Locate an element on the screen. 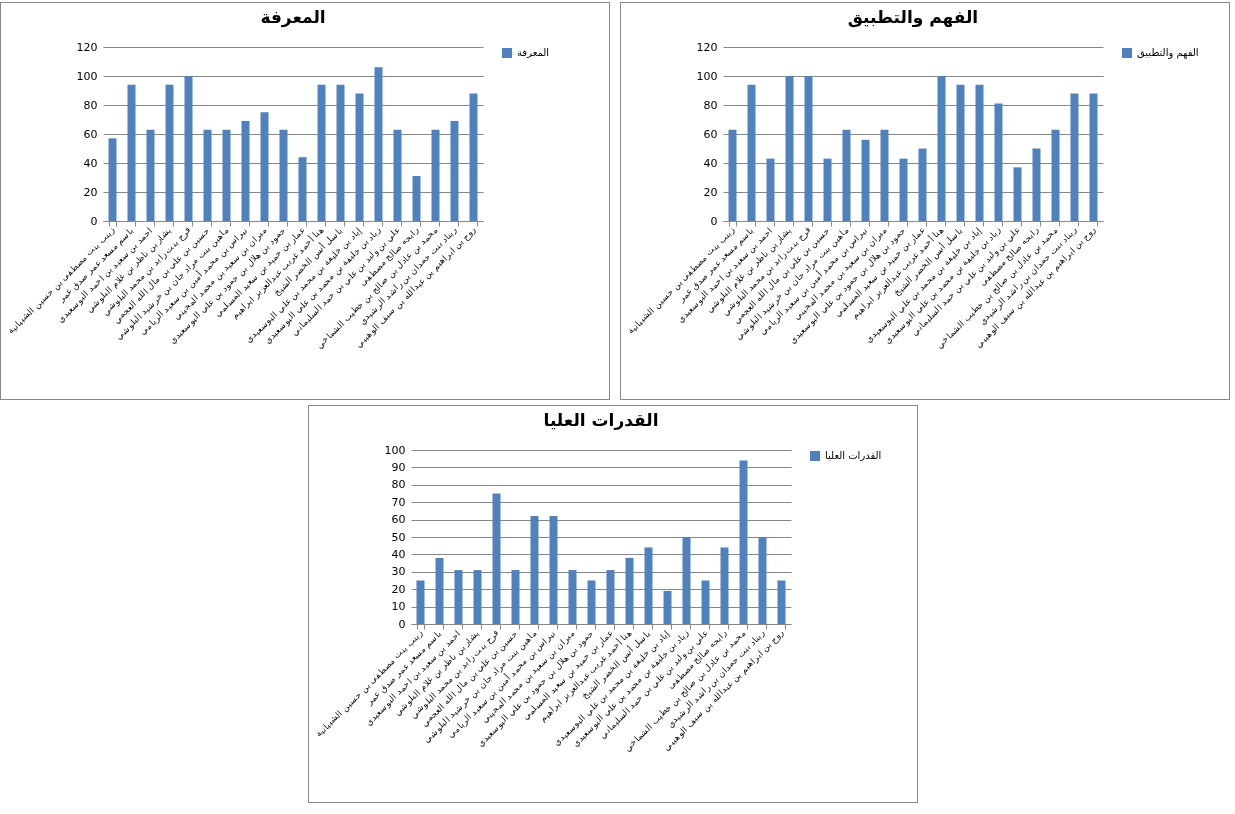 The width and height of the screenshot is (1235, 814). chart-title: القدرات العليا is located at coordinates (601, 420).